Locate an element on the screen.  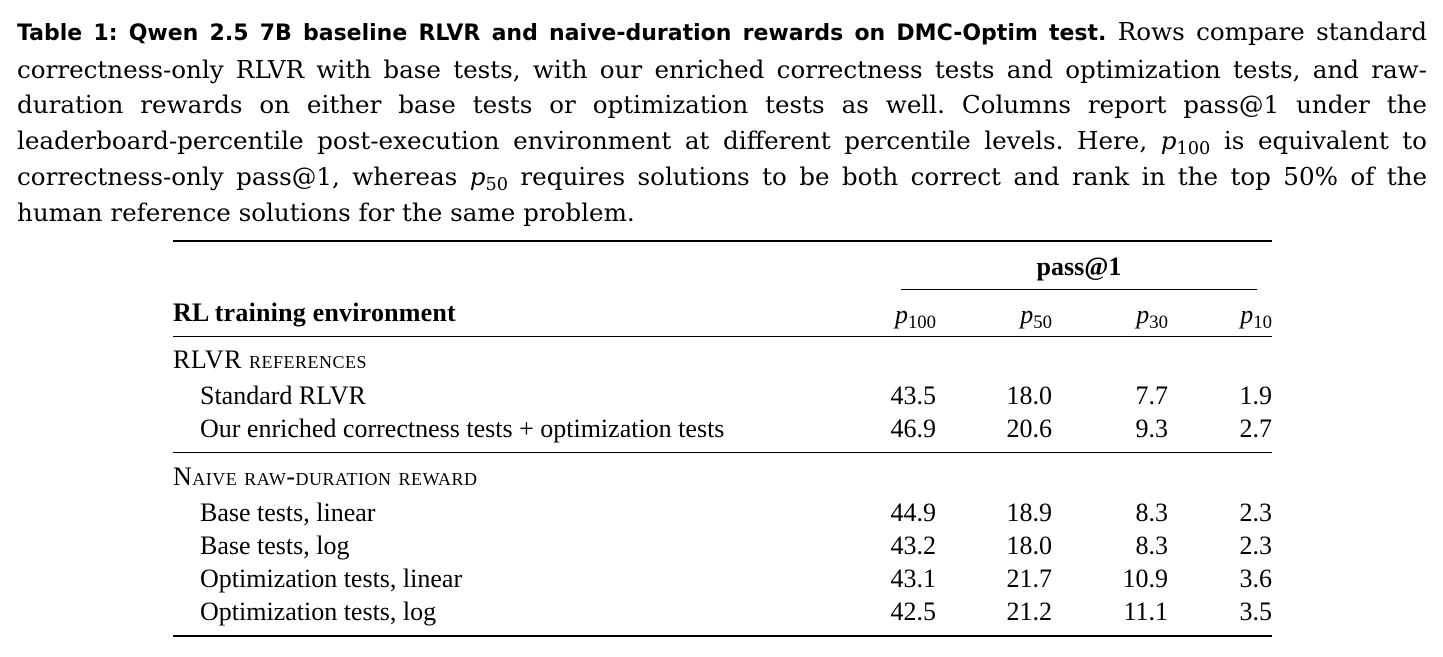
table-cell: 44.9 is located at coordinates (913, 512).